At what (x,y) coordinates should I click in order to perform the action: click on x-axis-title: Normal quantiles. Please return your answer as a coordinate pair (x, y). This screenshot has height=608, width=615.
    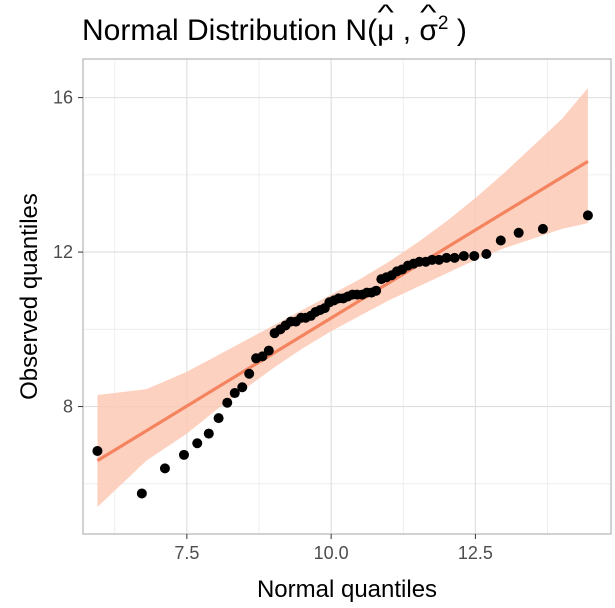
    Looking at the image, I should click on (347, 589).